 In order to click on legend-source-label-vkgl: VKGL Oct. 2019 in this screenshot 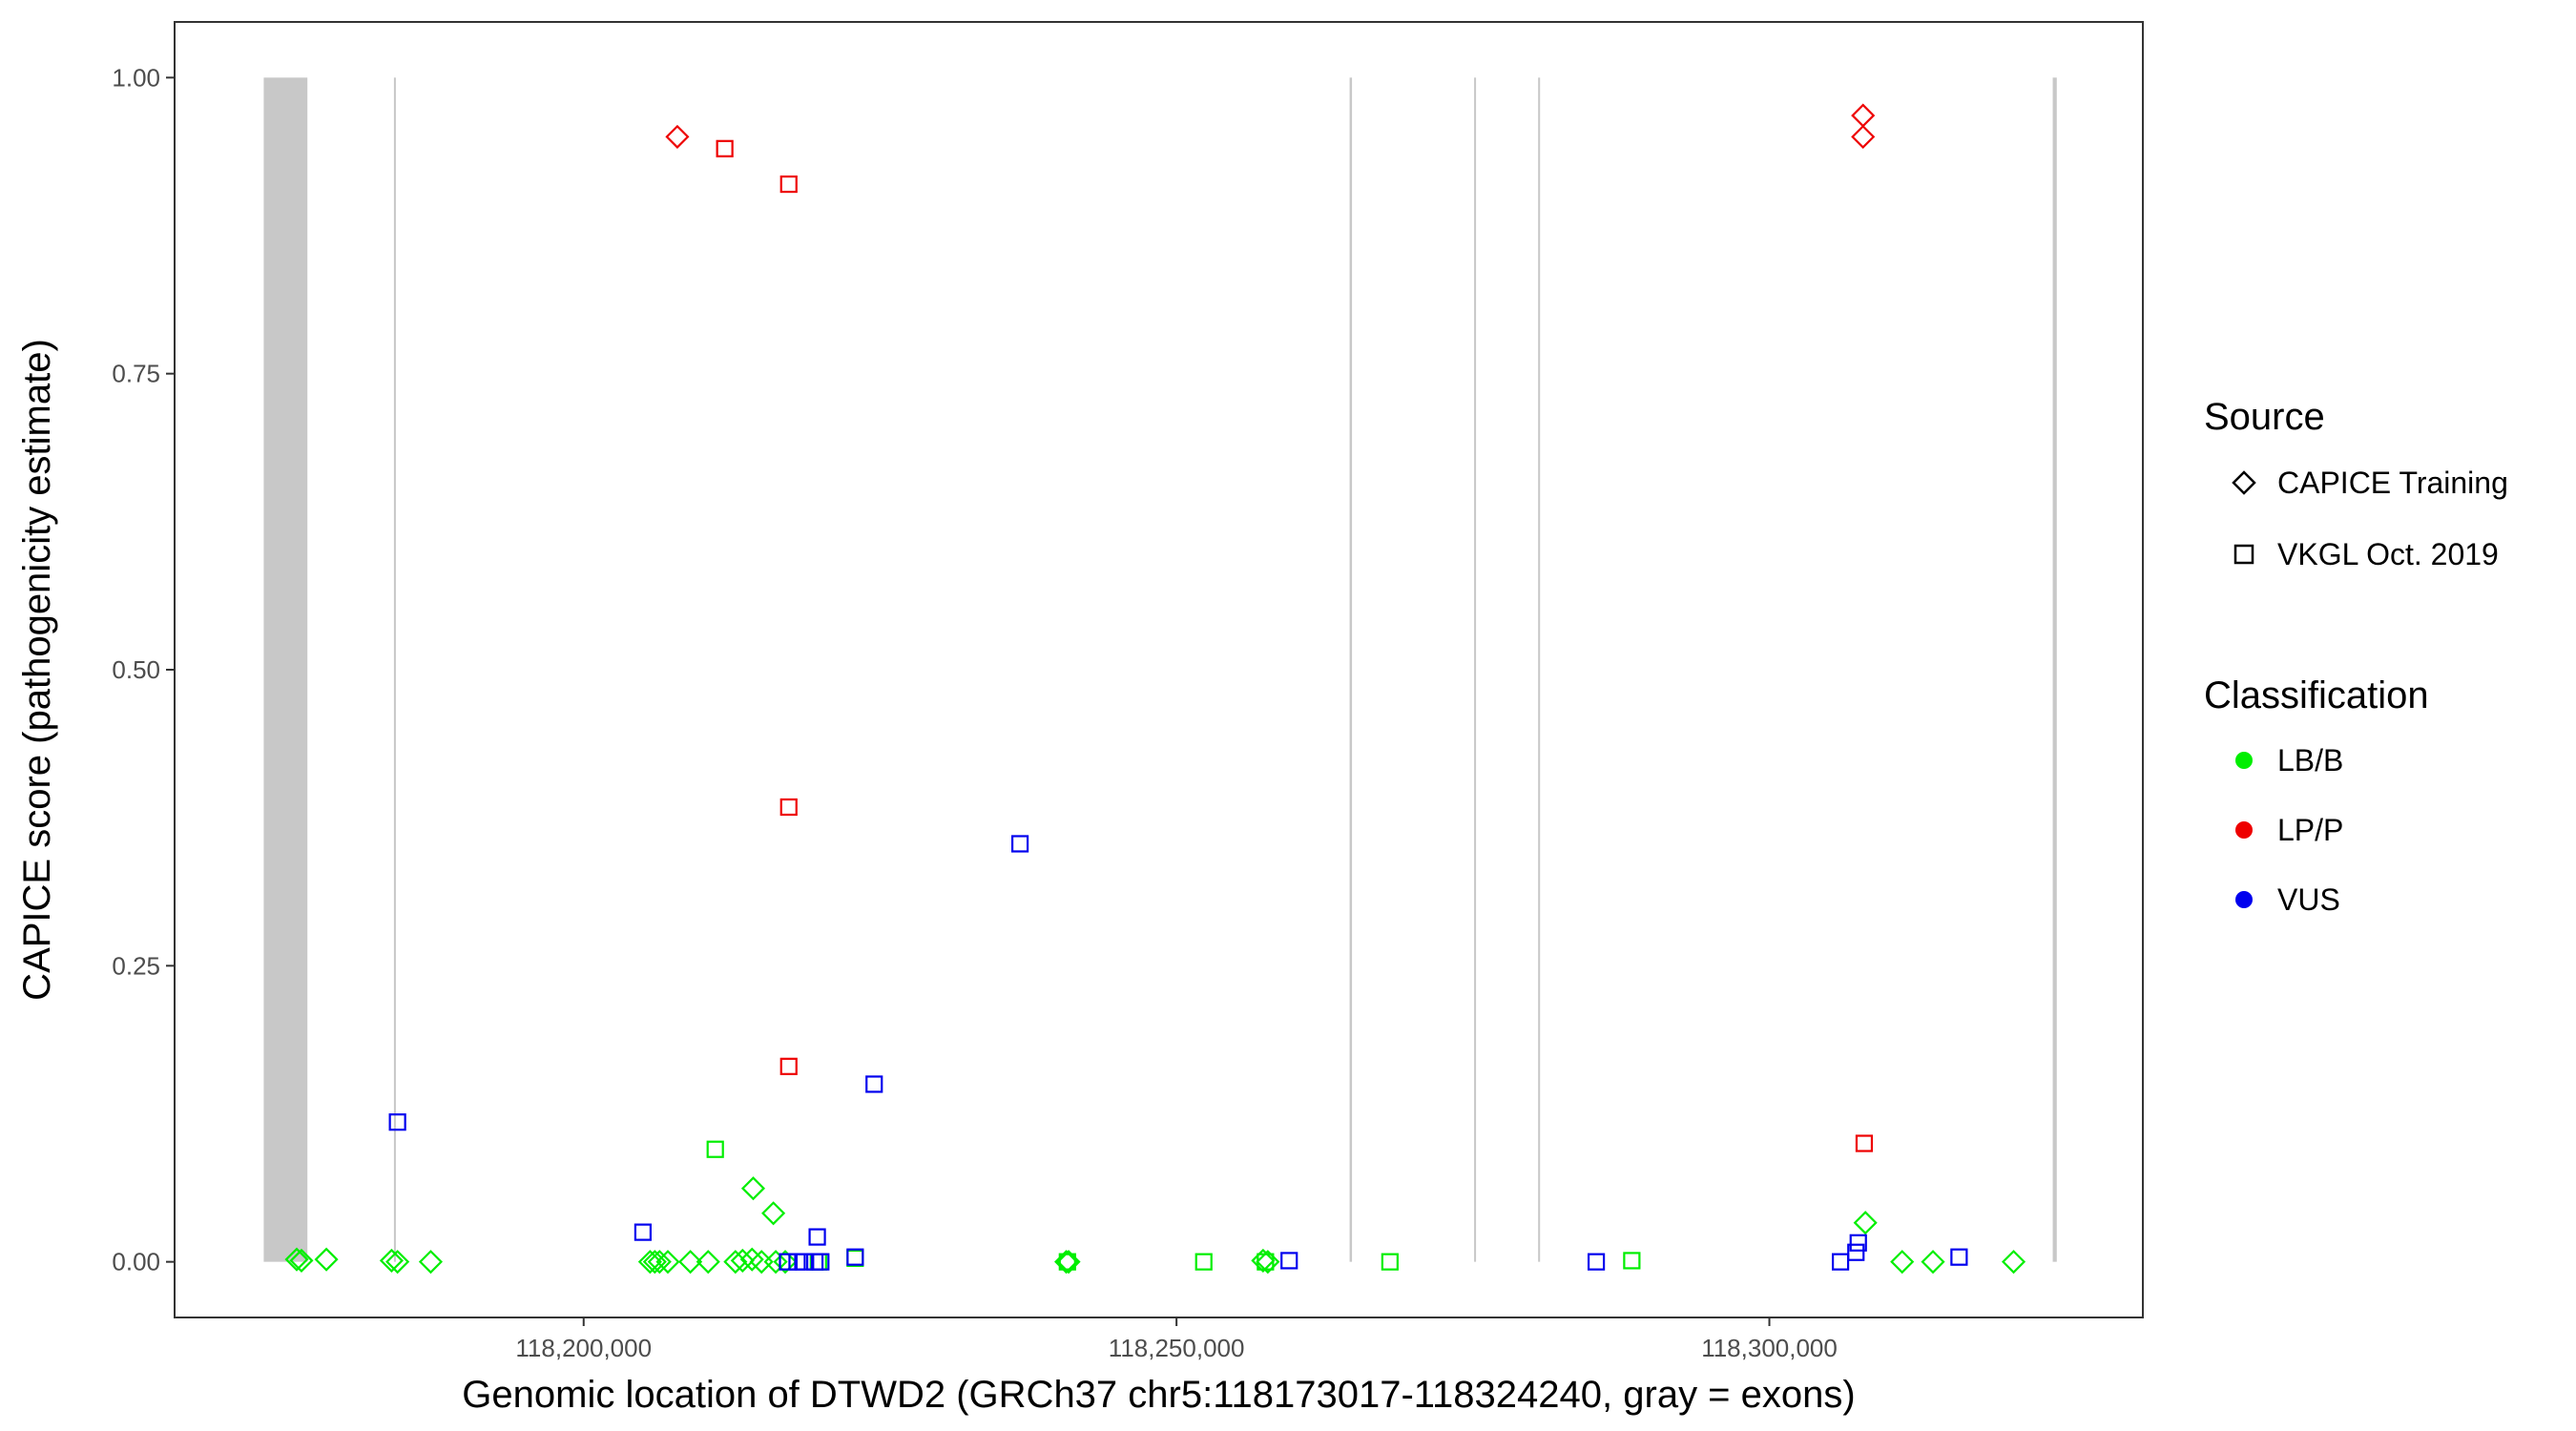, I will do `click(2388, 554)`.